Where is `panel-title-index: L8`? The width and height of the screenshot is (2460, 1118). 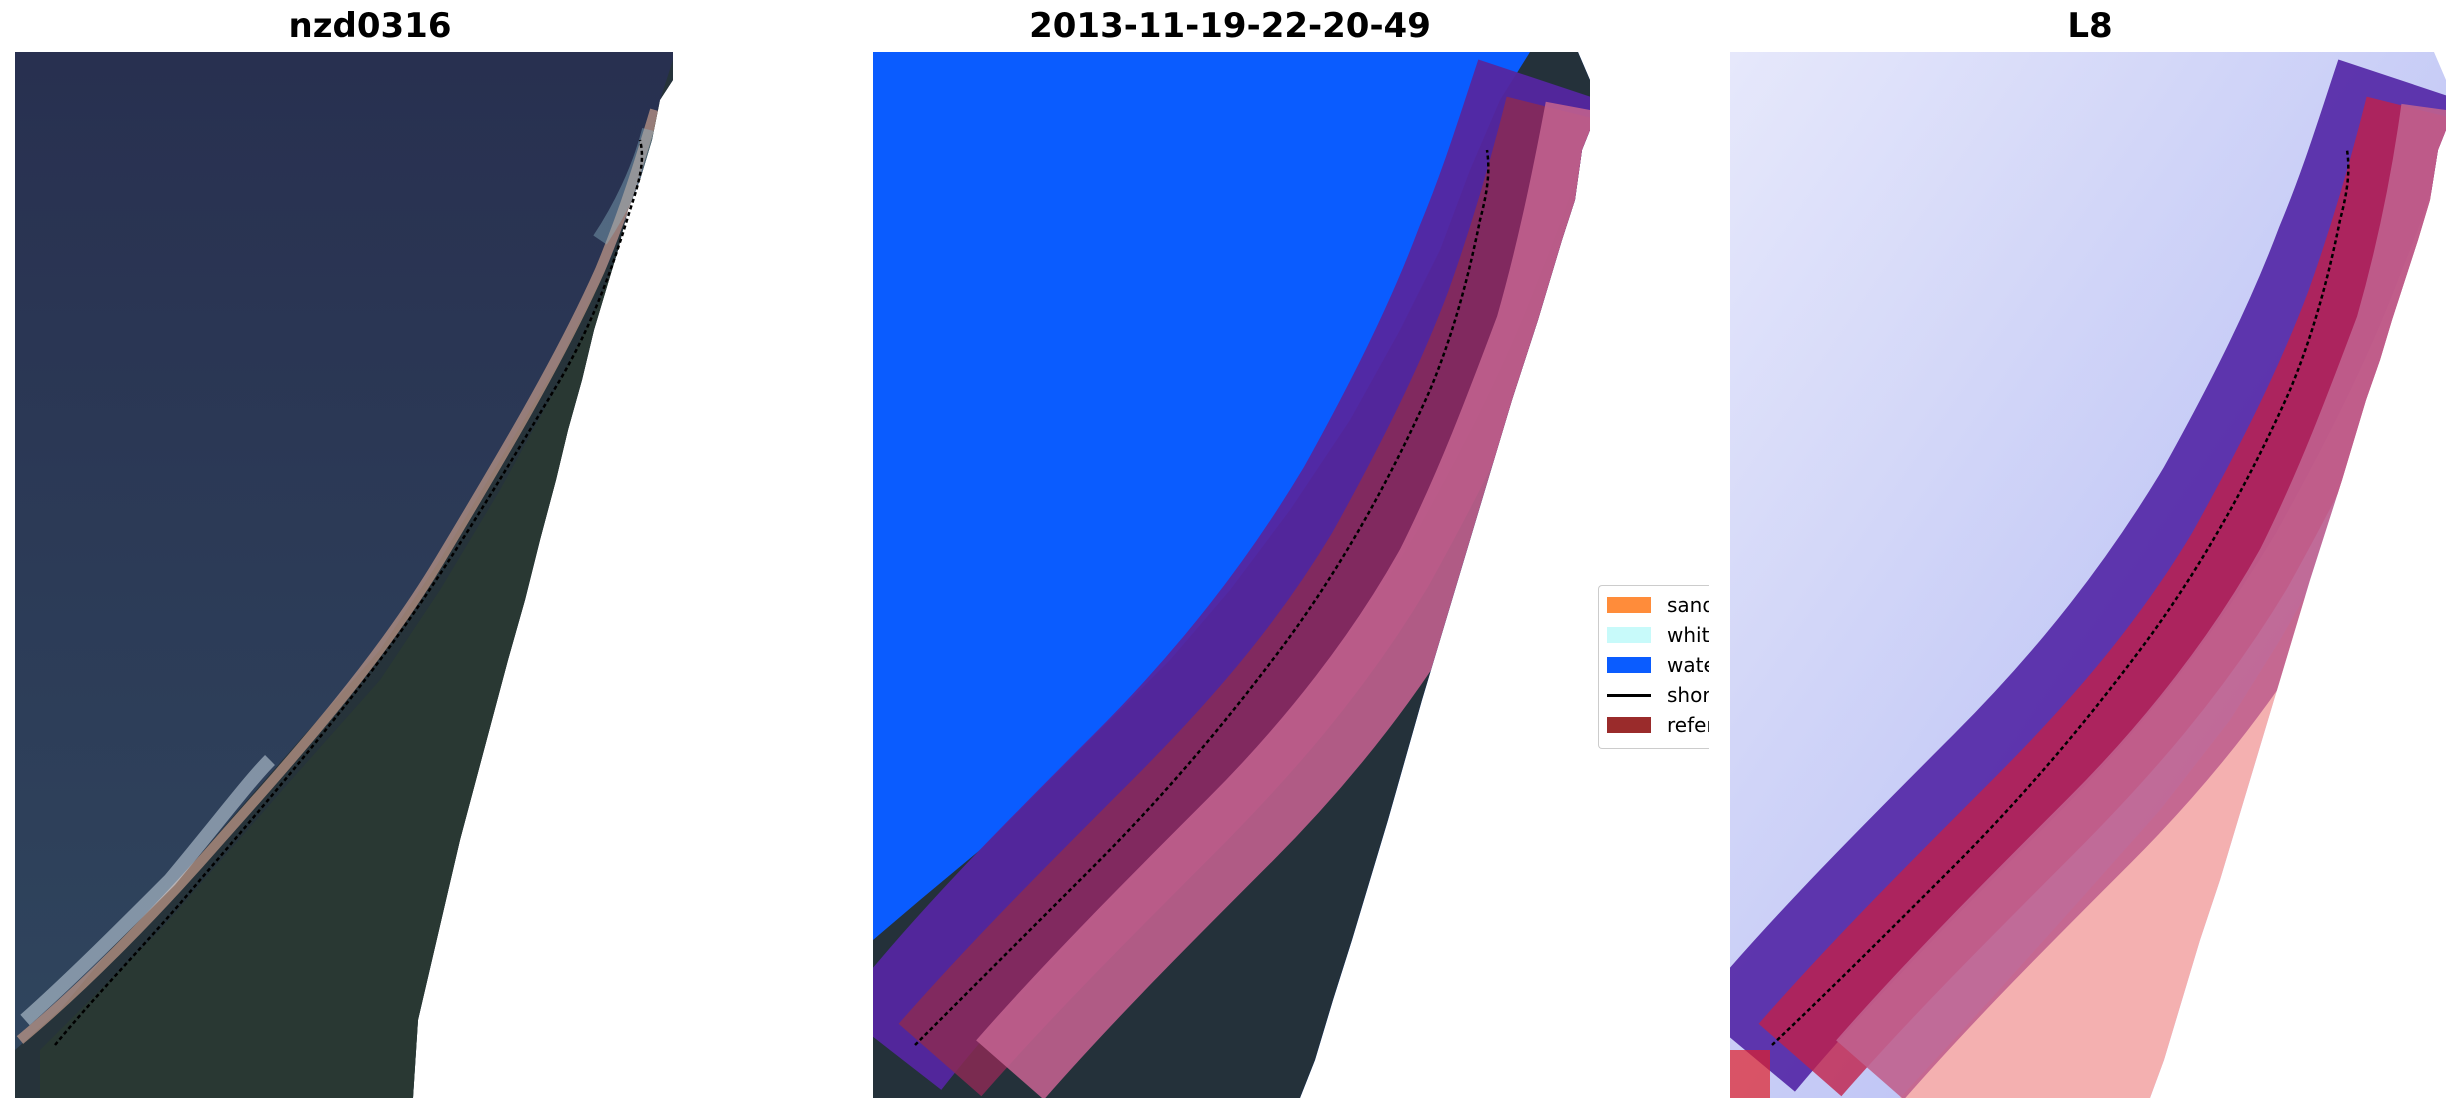
panel-title-index: L8 is located at coordinates (2090, 26).